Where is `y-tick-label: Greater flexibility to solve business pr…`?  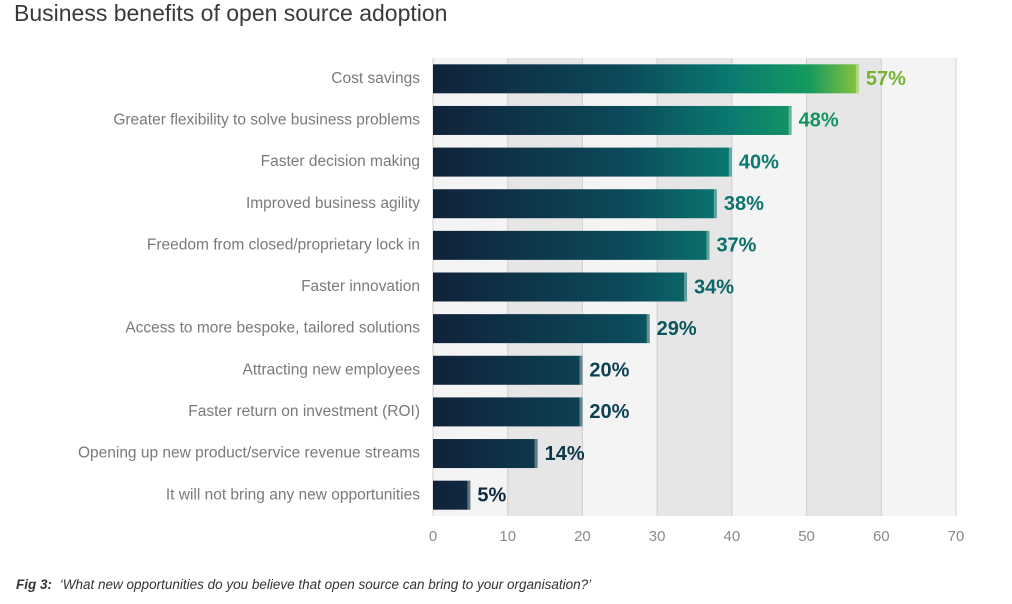
y-tick-label: Greater flexibility to solve business pr… is located at coordinates (266, 120).